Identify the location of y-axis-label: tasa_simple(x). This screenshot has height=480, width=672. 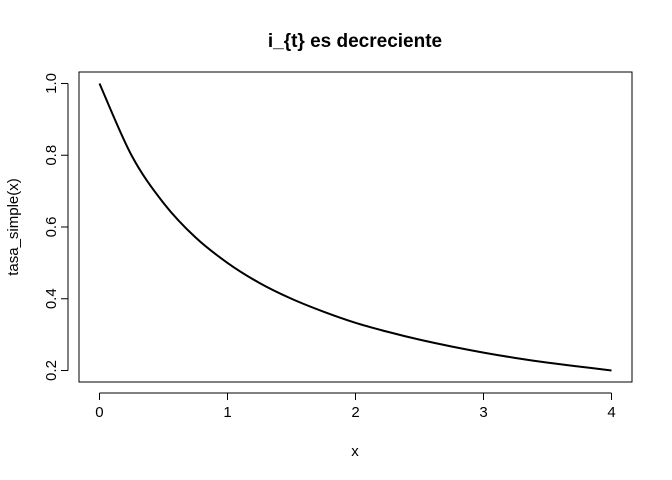
(13, 227).